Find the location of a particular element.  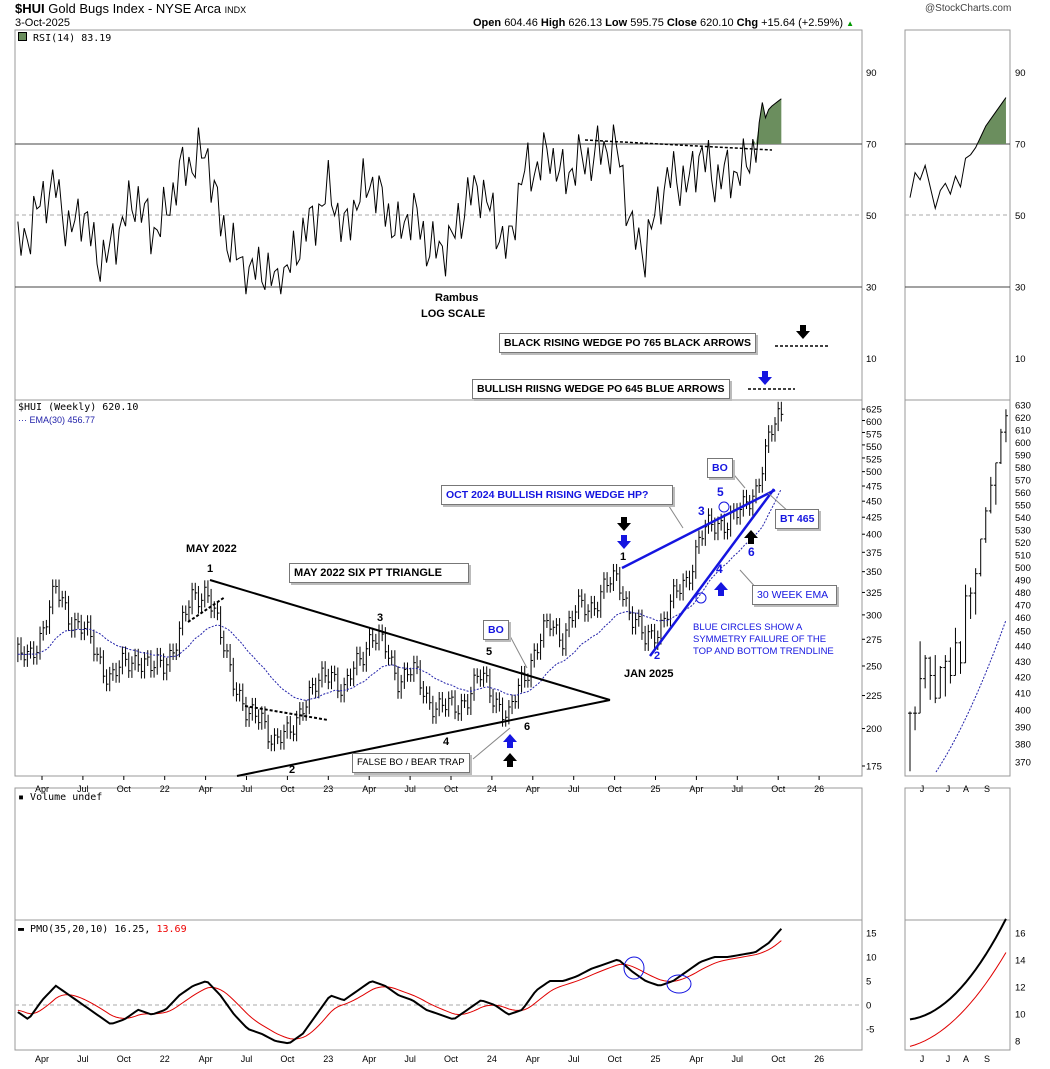

price-tick-label: 200 is located at coordinates (874, 729).